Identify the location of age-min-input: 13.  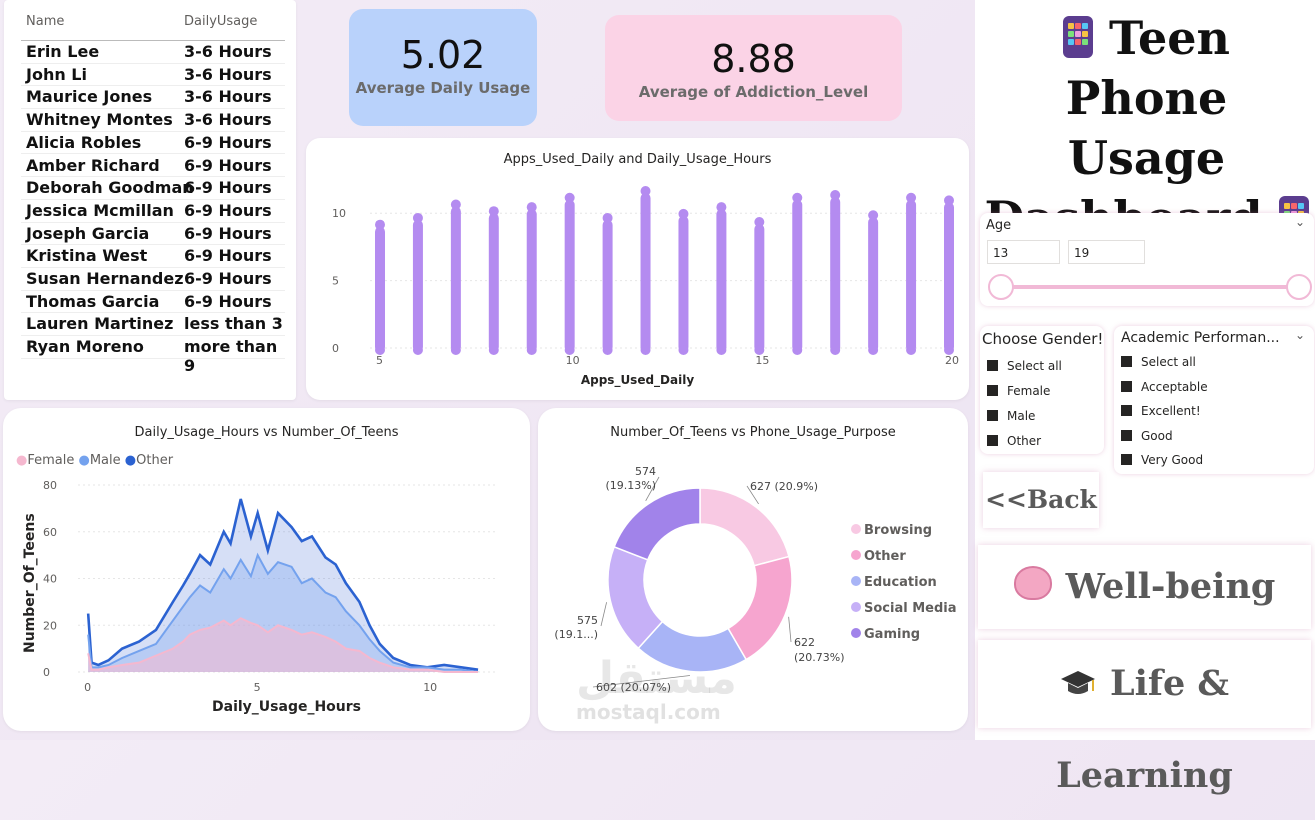
(1023, 252).